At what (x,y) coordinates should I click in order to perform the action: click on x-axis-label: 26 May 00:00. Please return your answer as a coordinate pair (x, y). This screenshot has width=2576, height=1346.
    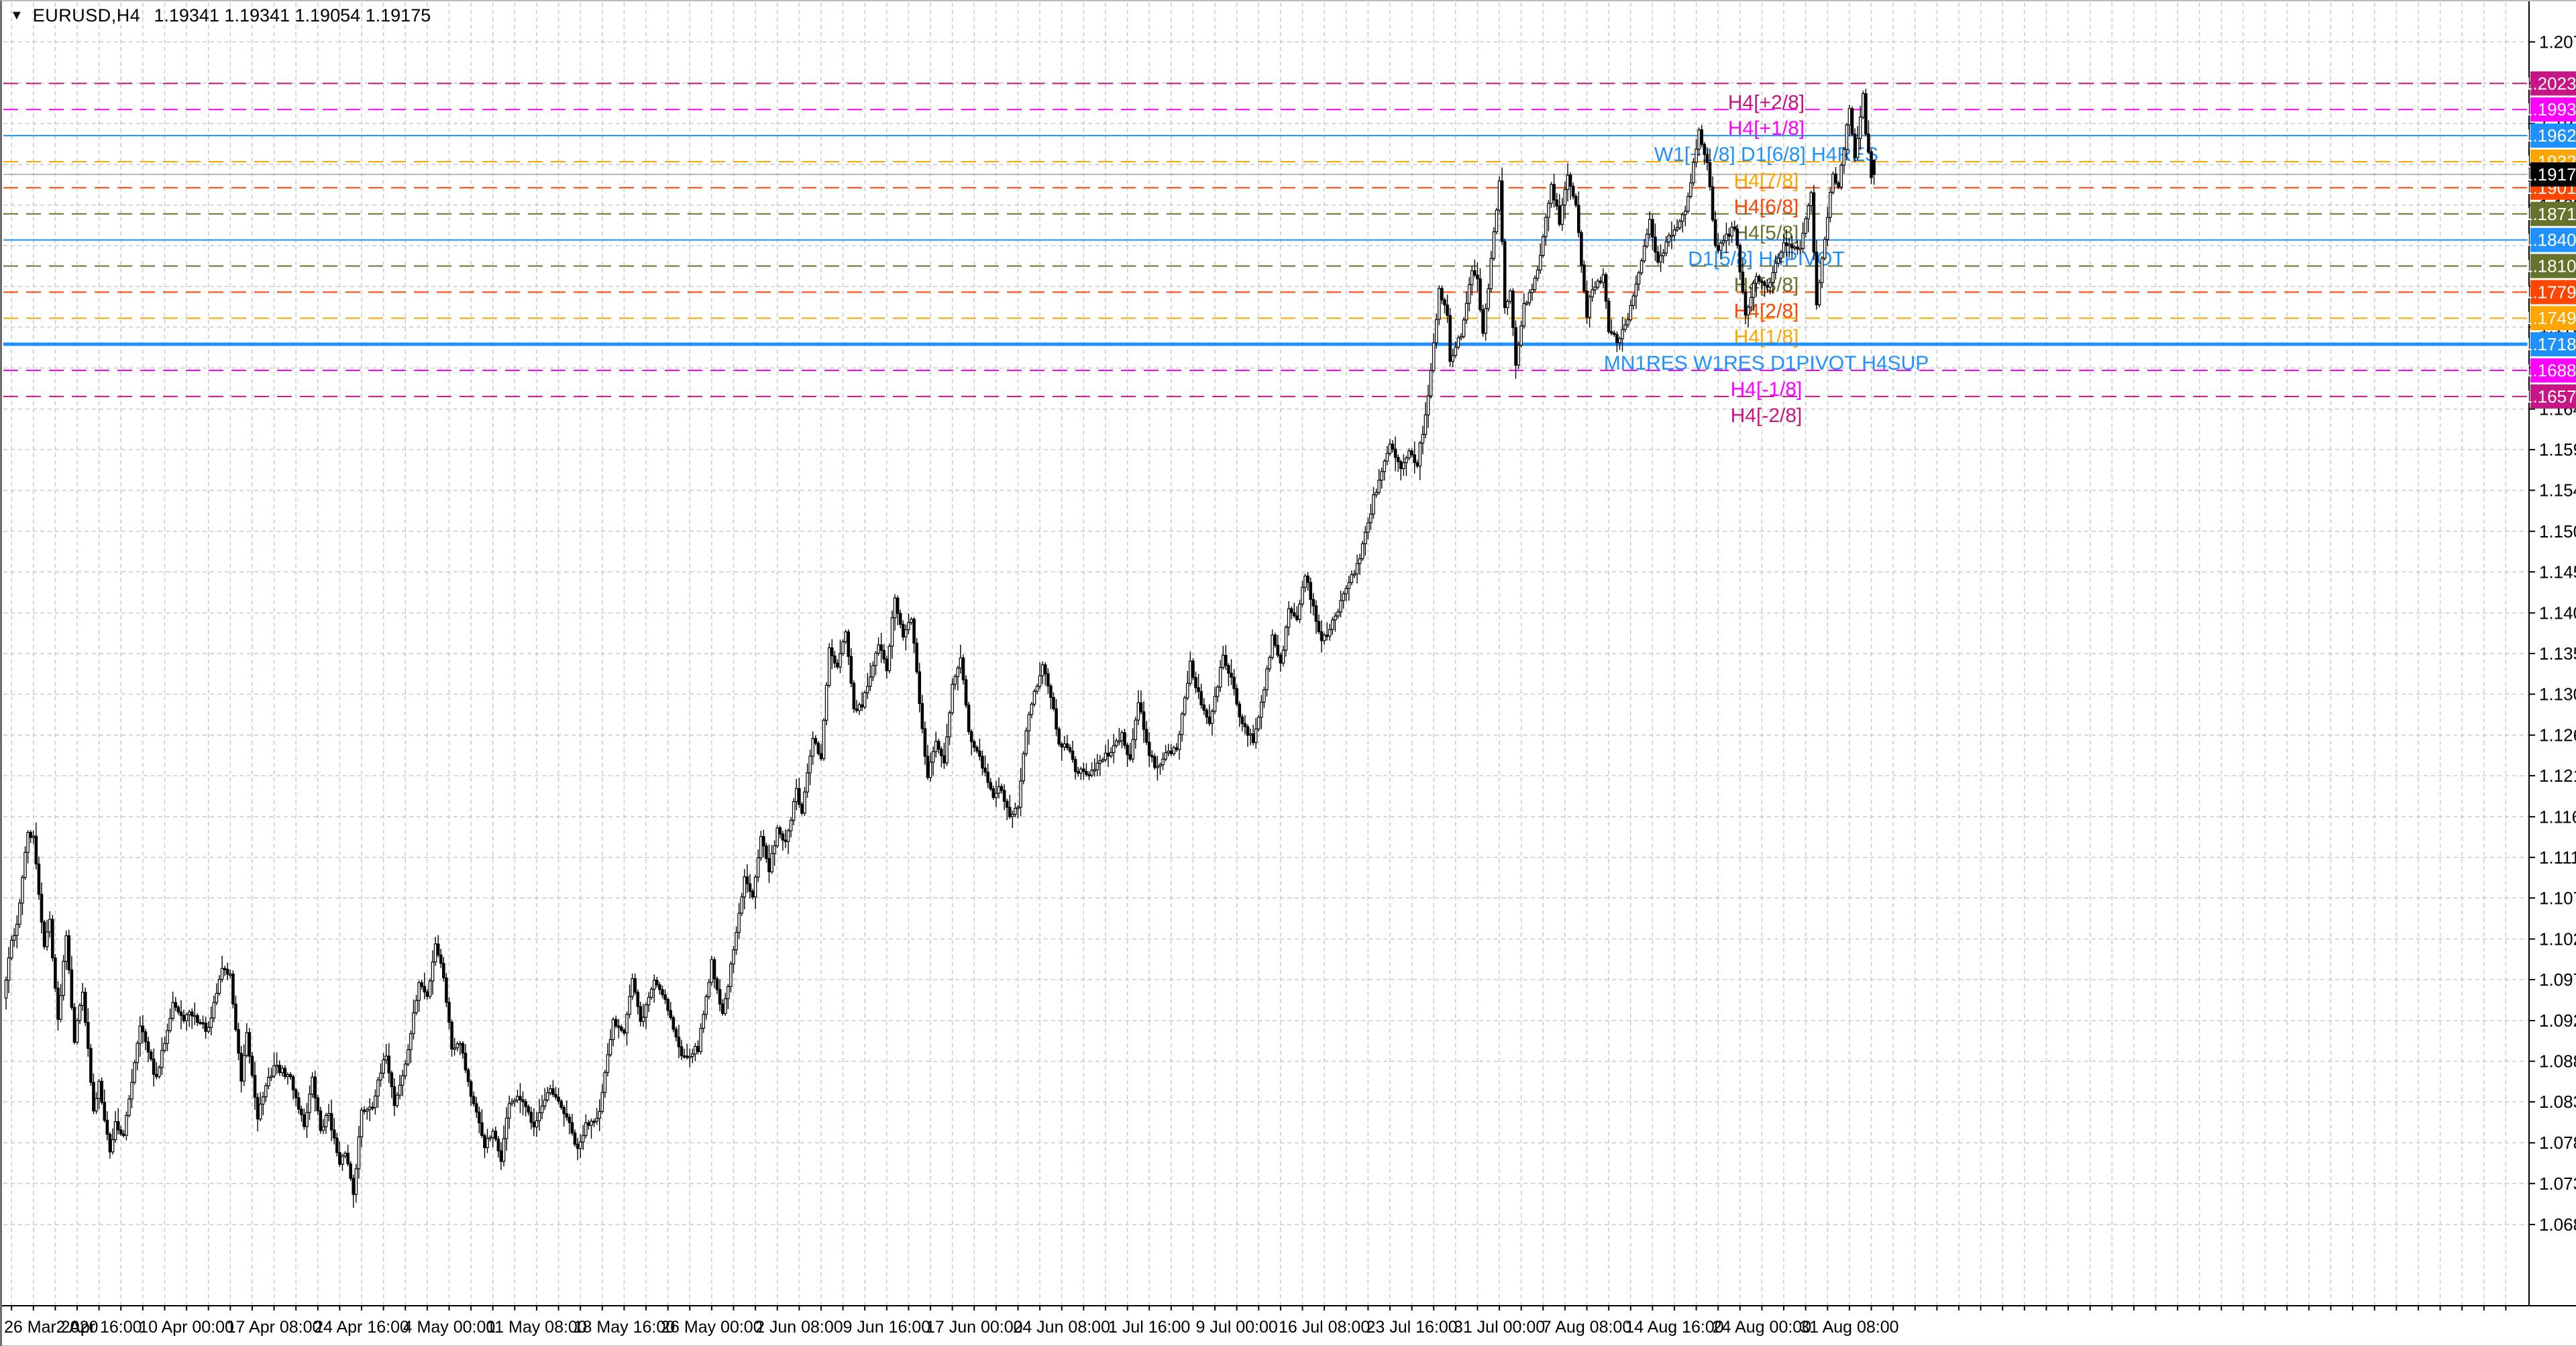
    Looking at the image, I should click on (712, 1327).